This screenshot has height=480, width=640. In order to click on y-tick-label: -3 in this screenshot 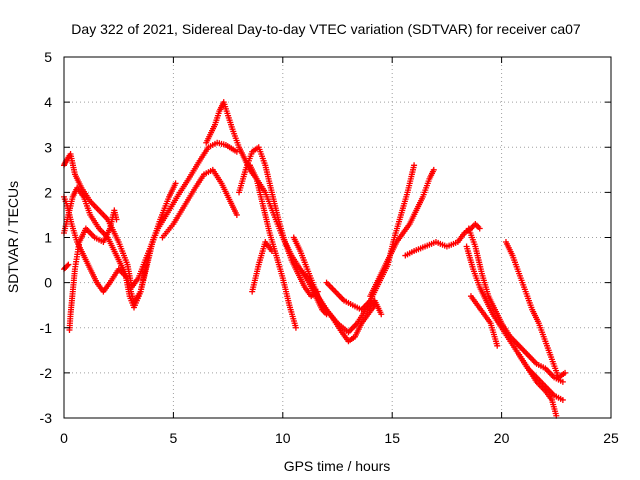, I will do `click(46, 418)`.